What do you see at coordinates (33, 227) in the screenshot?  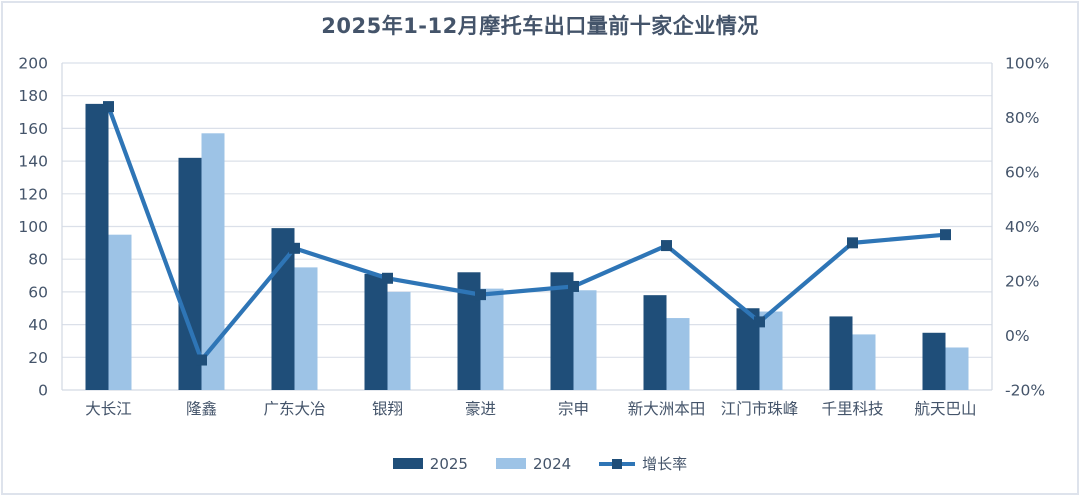 I see `left-axis-tick-label: 100` at bounding box center [33, 227].